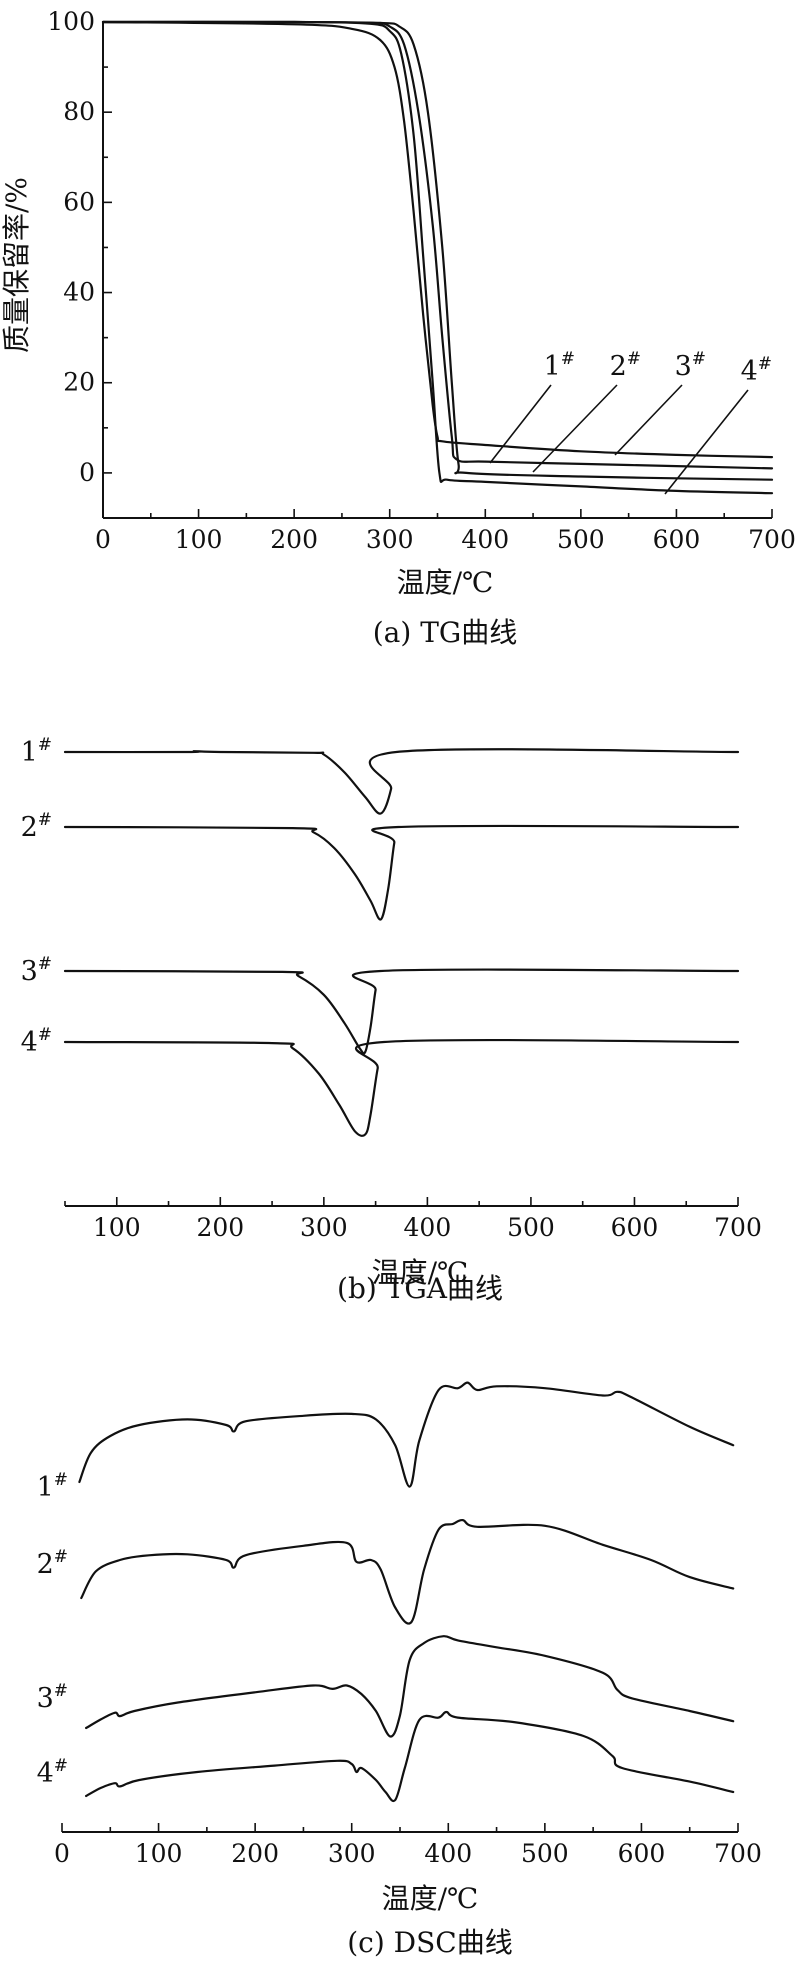 The height and width of the screenshot is (1963, 800). What do you see at coordinates (772, 539) in the screenshot?
I see `tg-x-tick-label: 700` at bounding box center [772, 539].